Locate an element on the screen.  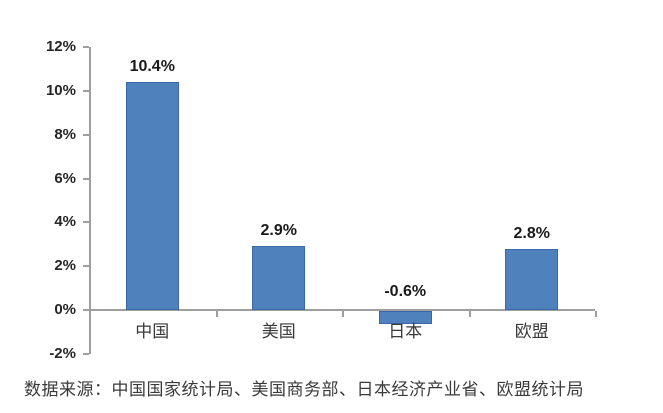
category-label-欧盟: 欧盟 is located at coordinates (531, 331).